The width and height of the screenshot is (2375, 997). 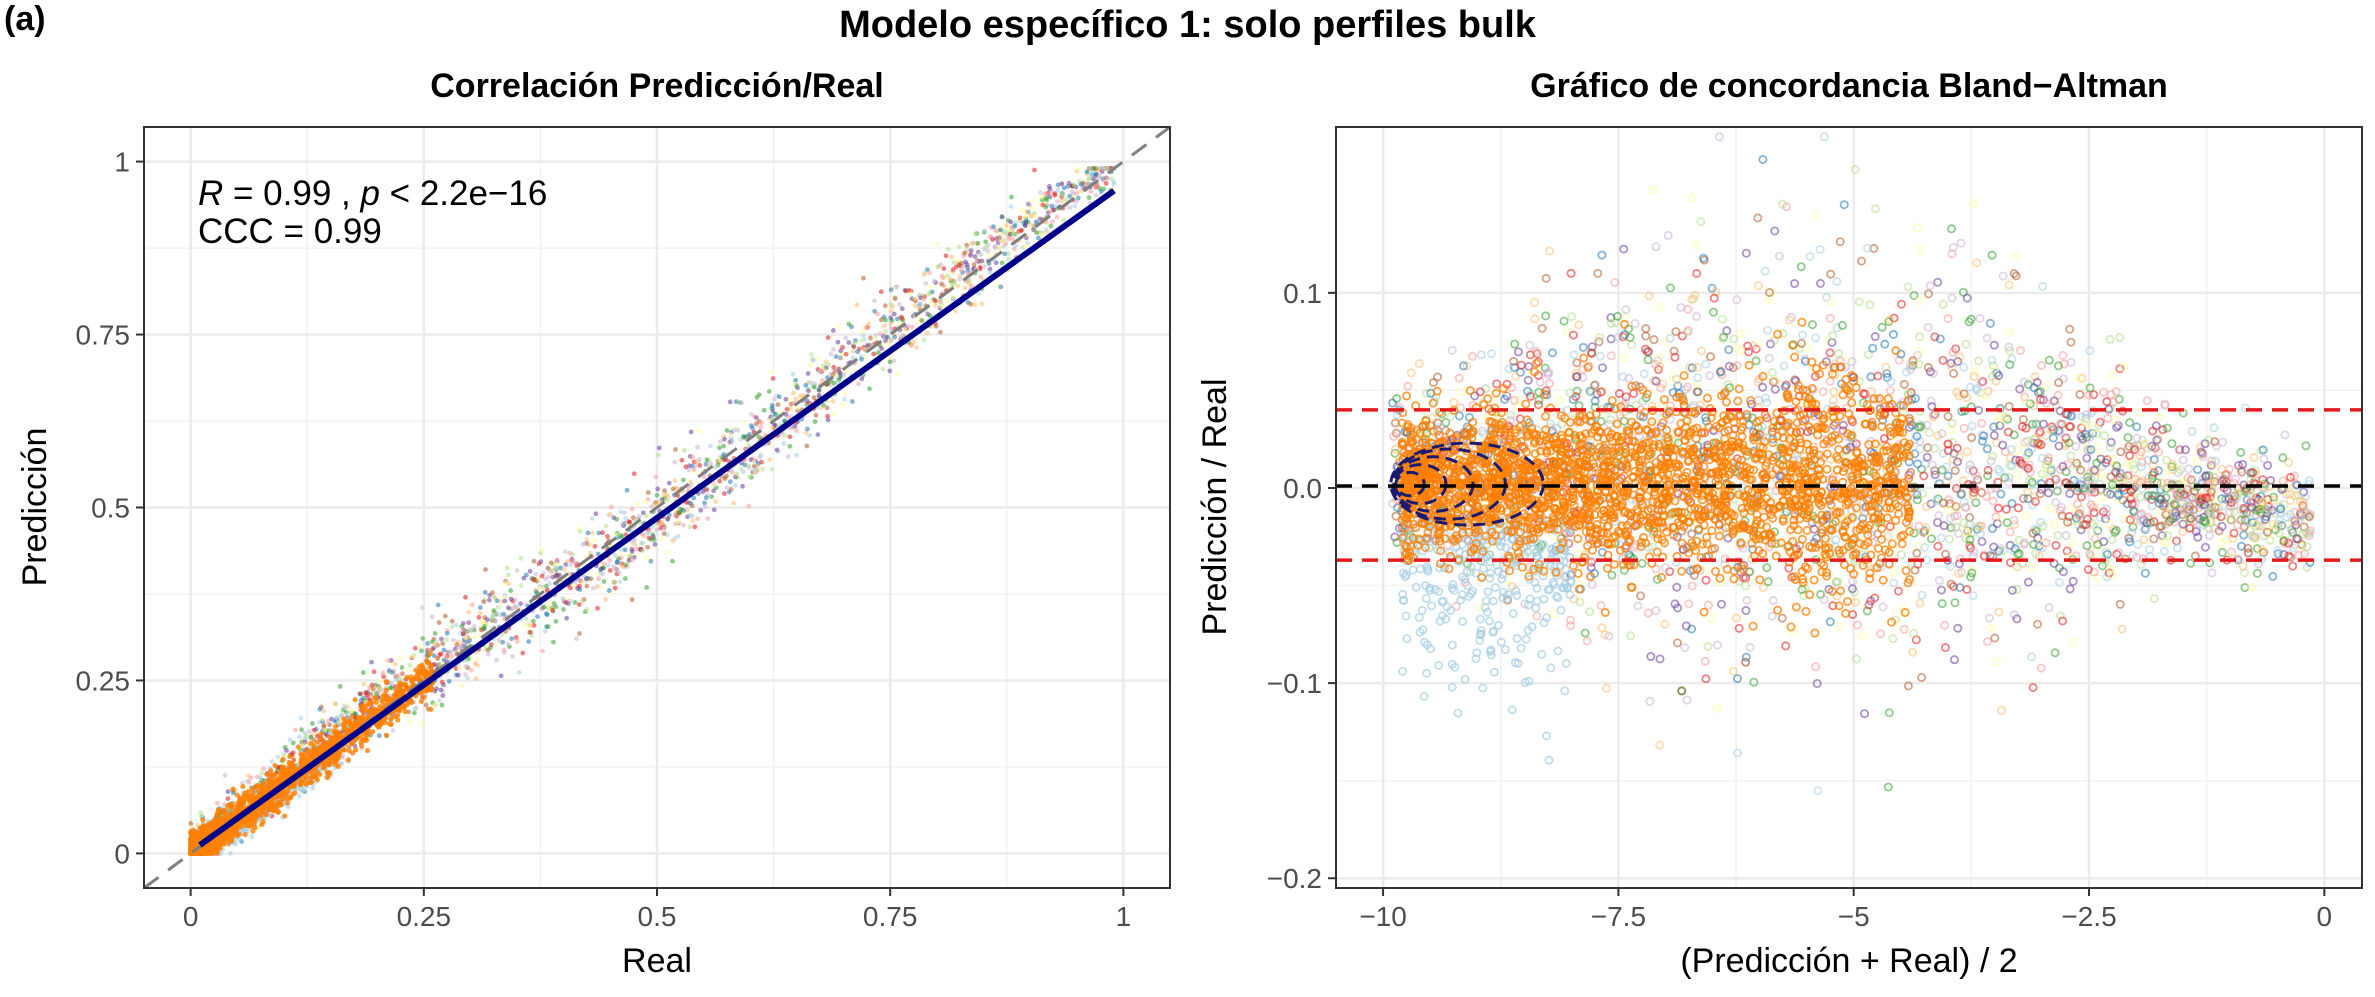 I want to click on left-x-tick-label: 0, so click(x=191, y=916).